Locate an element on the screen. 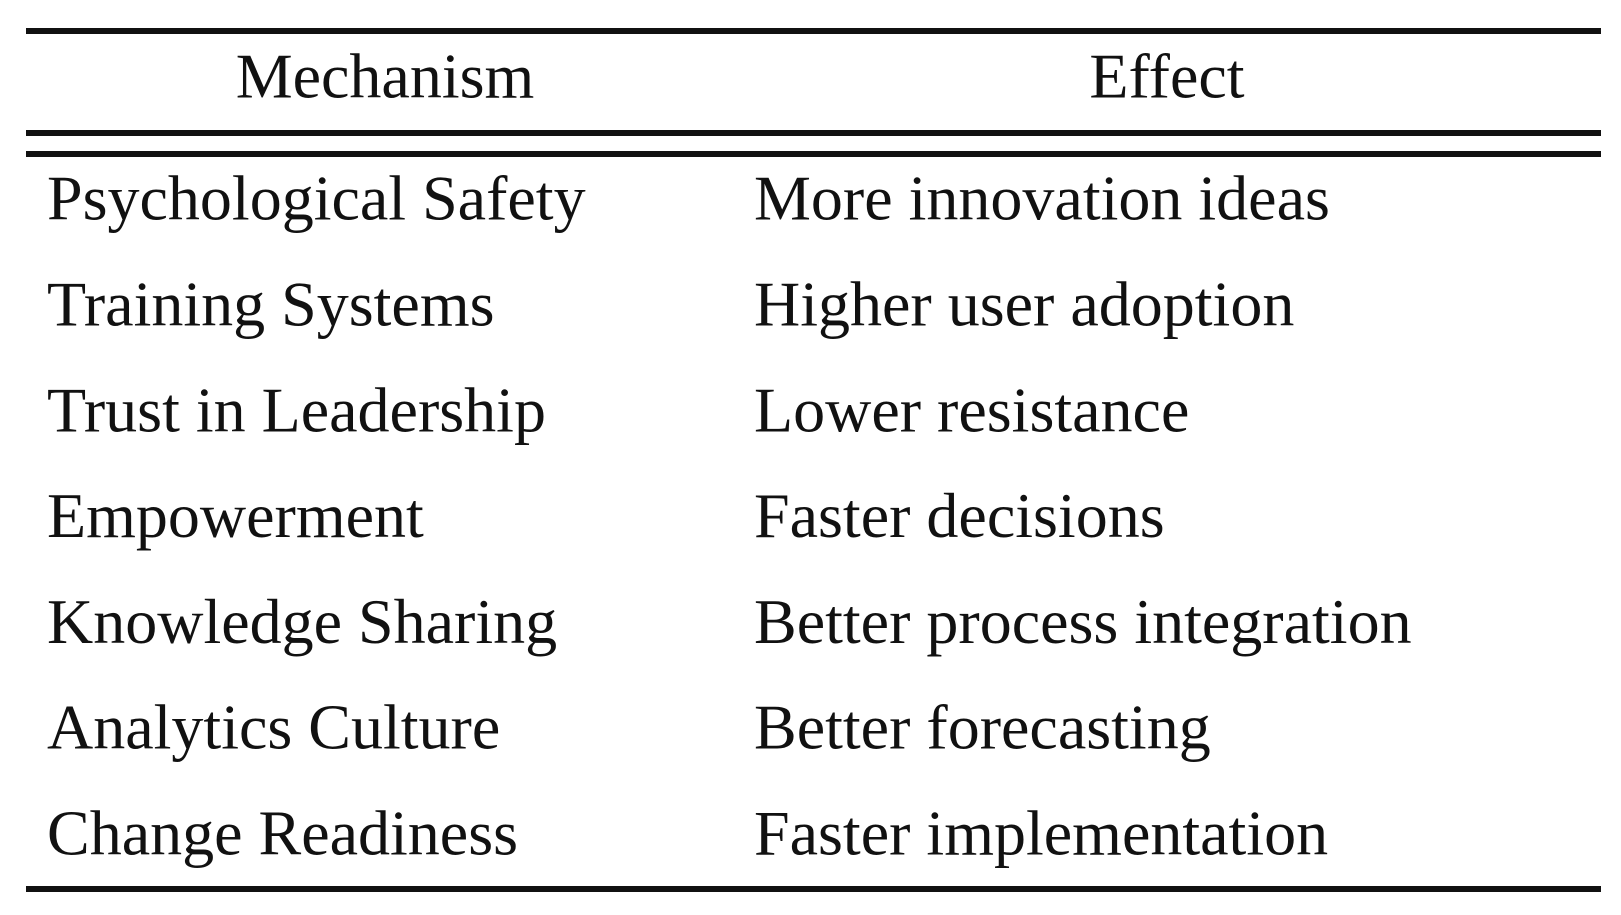 This screenshot has height=915, width=1621. mechanism-cell: Change Readiness is located at coordinates (282, 832).